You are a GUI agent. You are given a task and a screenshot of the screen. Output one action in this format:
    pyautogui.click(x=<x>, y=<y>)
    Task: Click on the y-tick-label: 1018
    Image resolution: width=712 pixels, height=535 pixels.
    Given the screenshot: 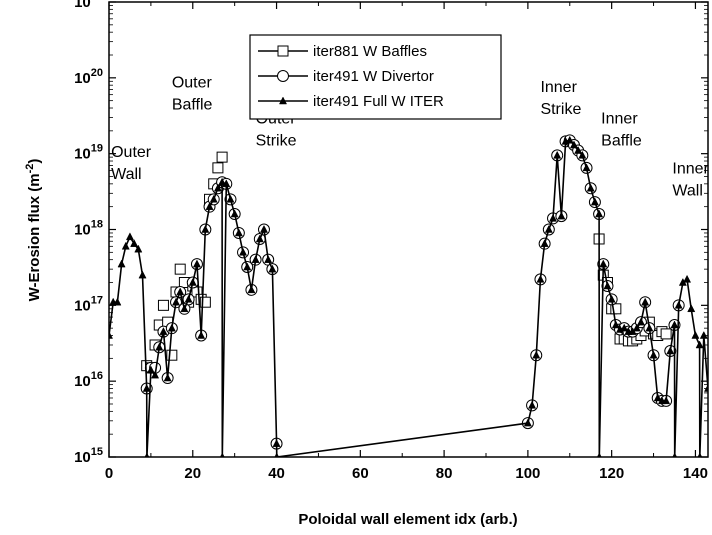 What is the action you would take?
    pyautogui.click(x=88, y=229)
    